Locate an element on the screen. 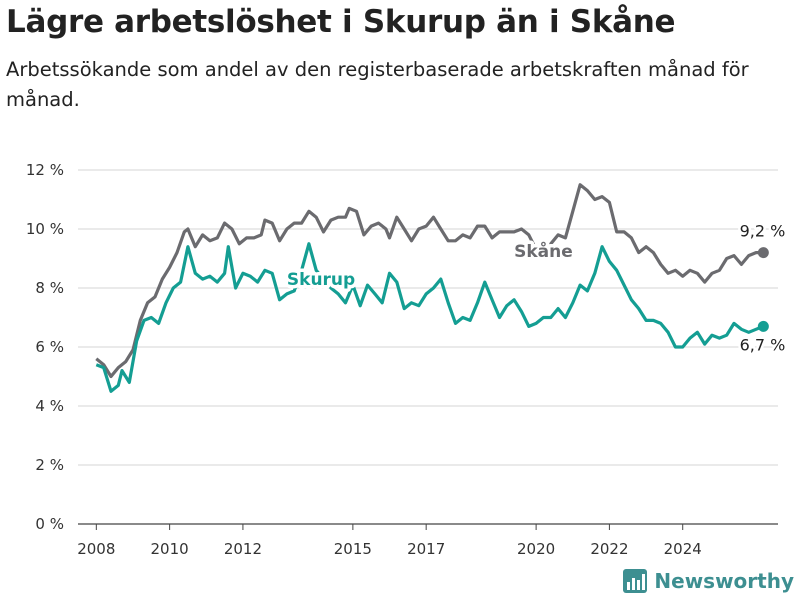 The height and width of the screenshot is (600, 800). newsworthy-logo-text: Newsworthy is located at coordinates (724, 581).